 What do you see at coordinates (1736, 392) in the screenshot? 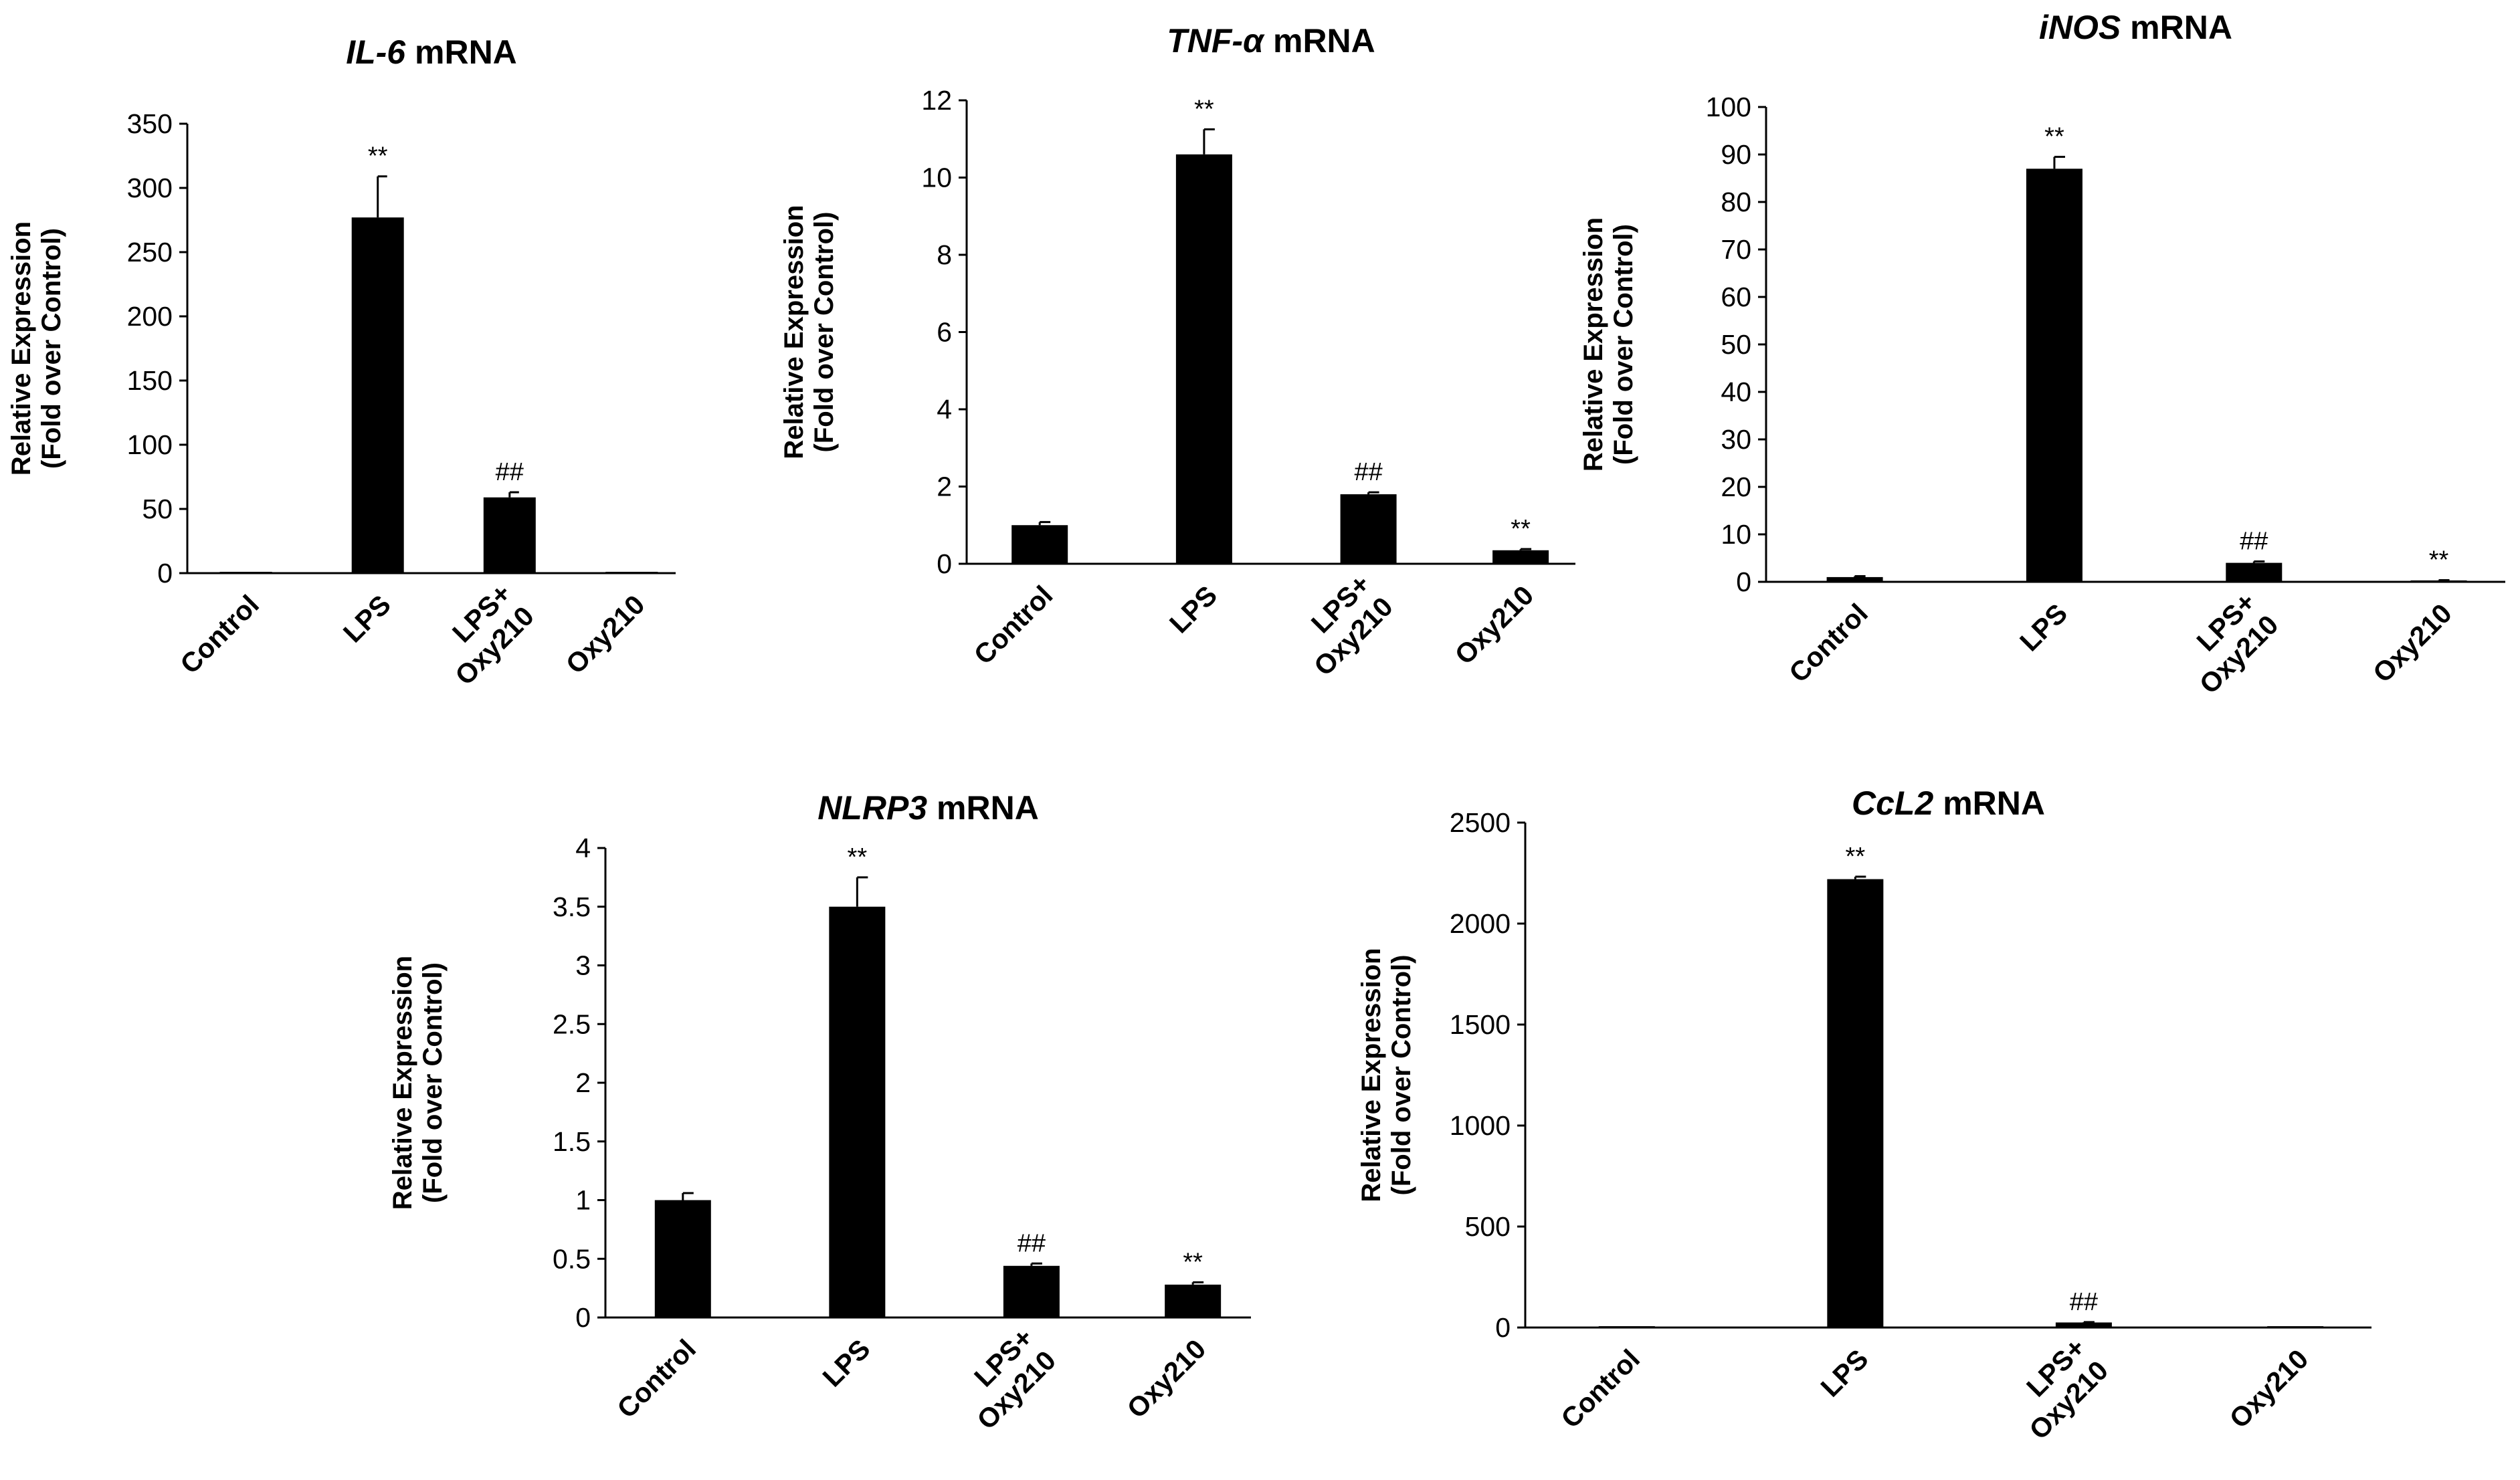
I see `y-tick-label: 40` at bounding box center [1736, 392].